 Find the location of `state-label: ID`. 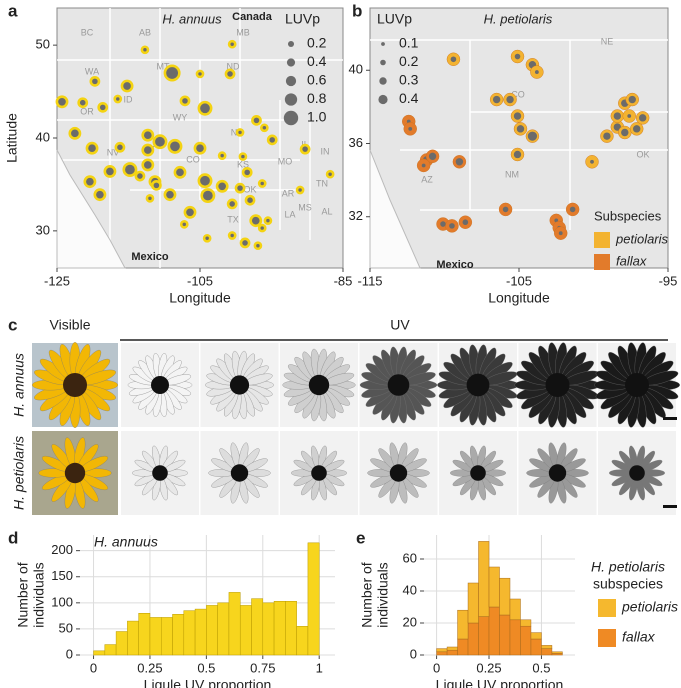

state-label: ID is located at coordinates (129, 99).